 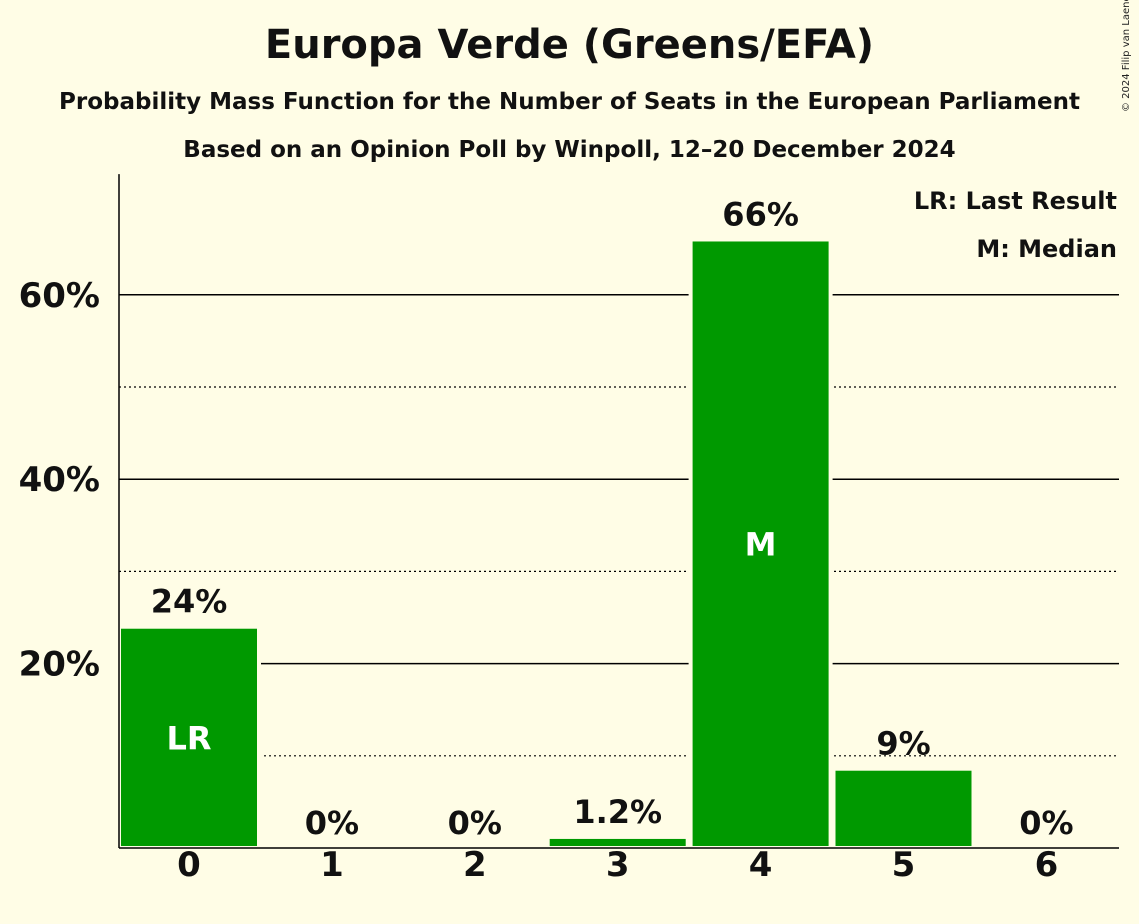 What do you see at coordinates (760, 214) in the screenshot?
I see `bar-value-label: 66%` at bounding box center [760, 214].